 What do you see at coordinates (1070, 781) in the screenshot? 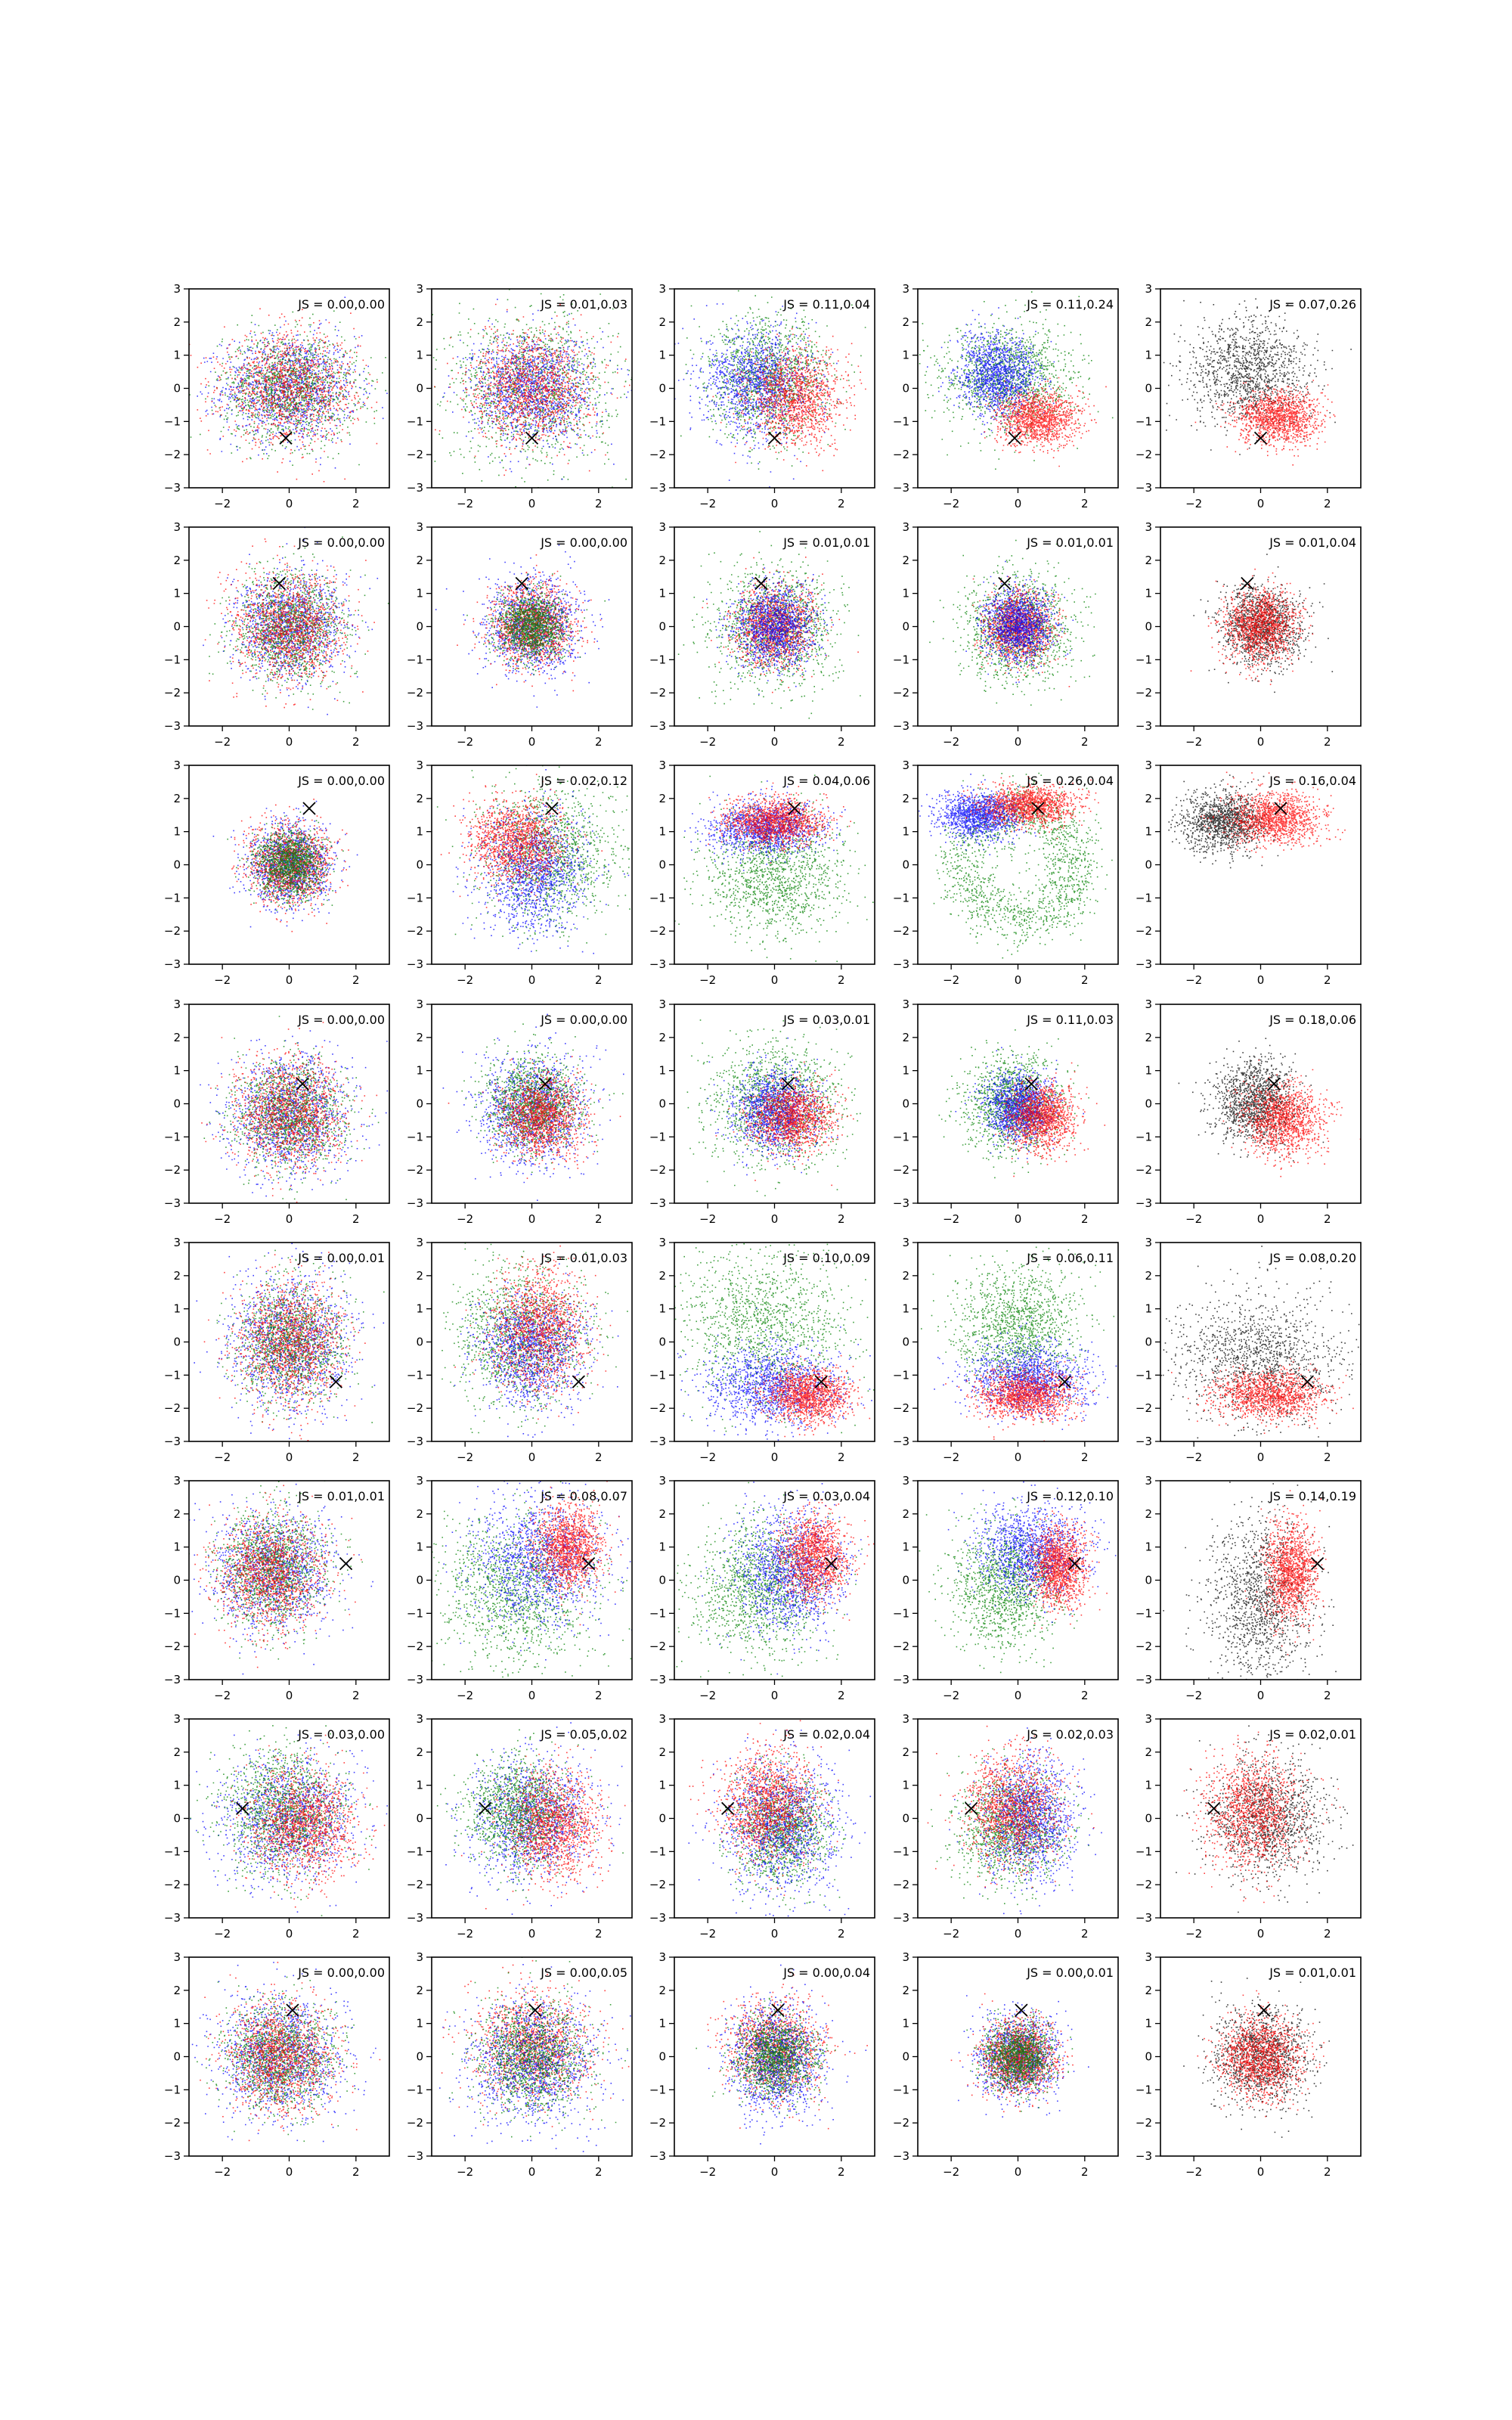
I see `js-score-label: JS = 0.26,0.04` at bounding box center [1070, 781].